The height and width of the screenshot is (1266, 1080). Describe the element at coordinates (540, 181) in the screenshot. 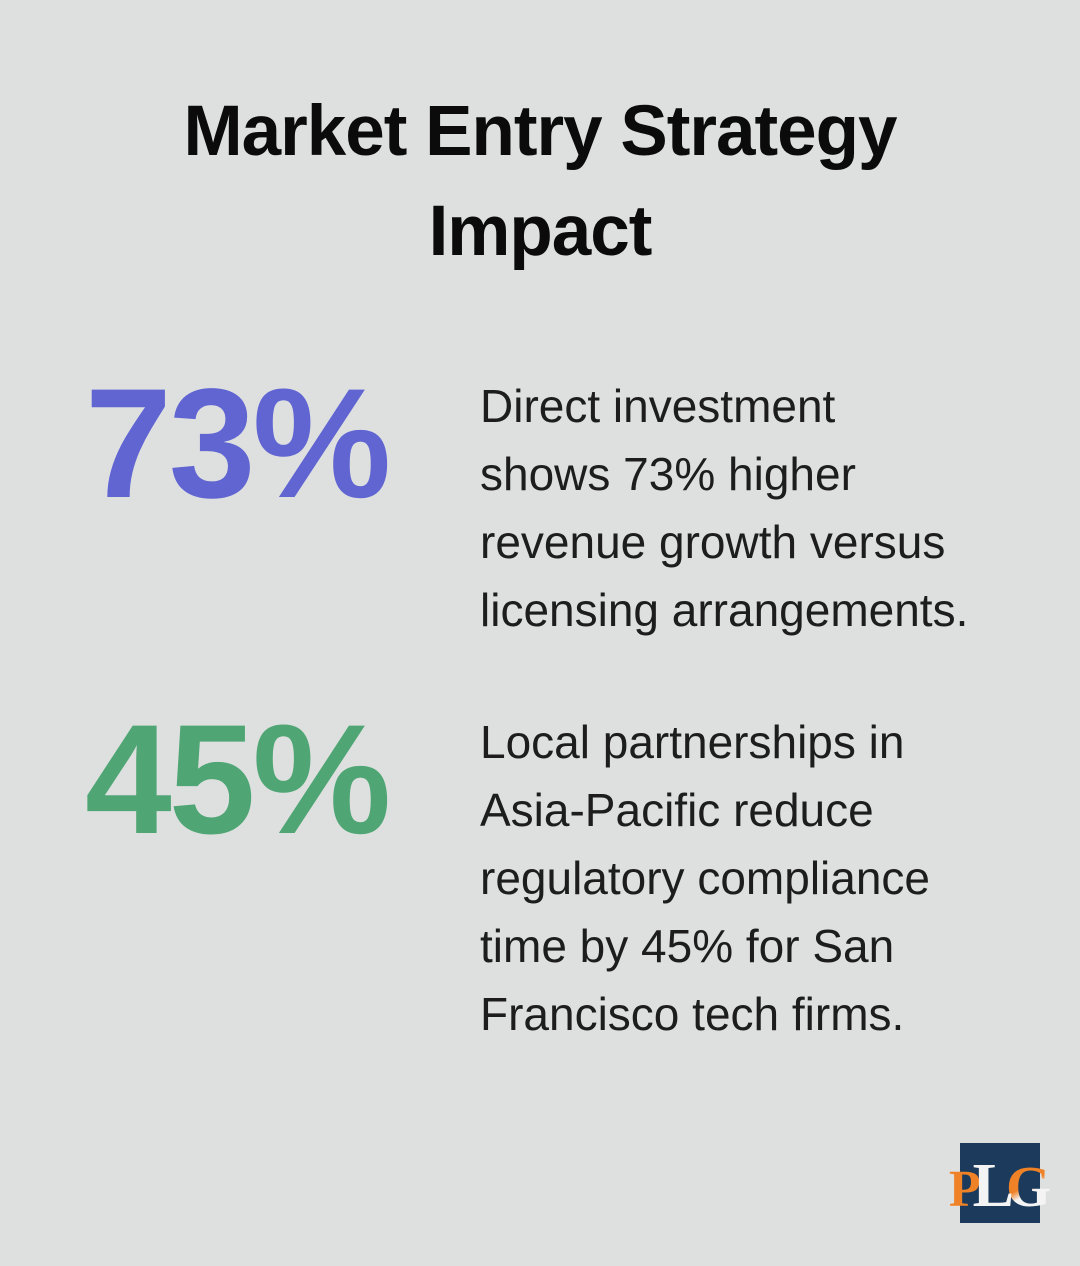

I see `page-title: Market Entry Strategy Impact` at that location.